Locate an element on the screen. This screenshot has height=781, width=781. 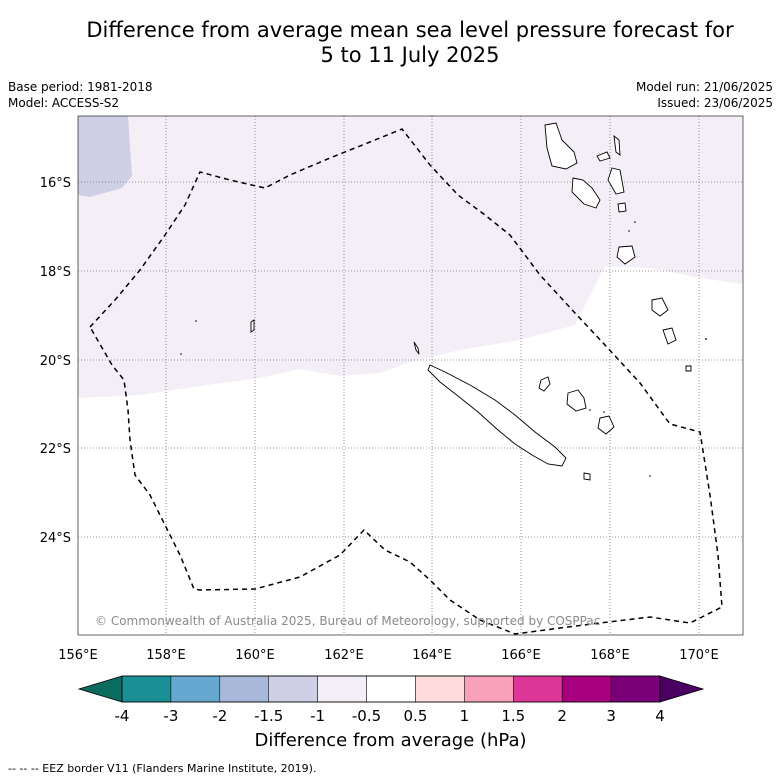
colorbar-tick-label: 1.5 is located at coordinates (513, 716).